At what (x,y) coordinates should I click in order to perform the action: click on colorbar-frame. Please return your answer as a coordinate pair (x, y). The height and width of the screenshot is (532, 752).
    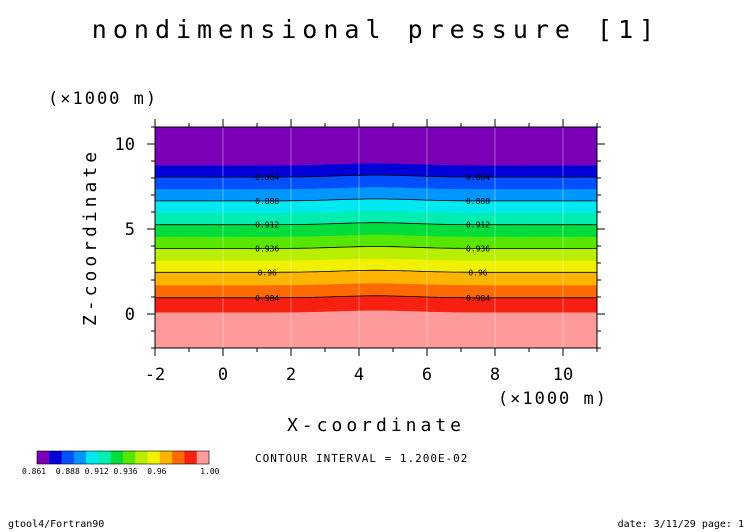
    Looking at the image, I should click on (123, 457).